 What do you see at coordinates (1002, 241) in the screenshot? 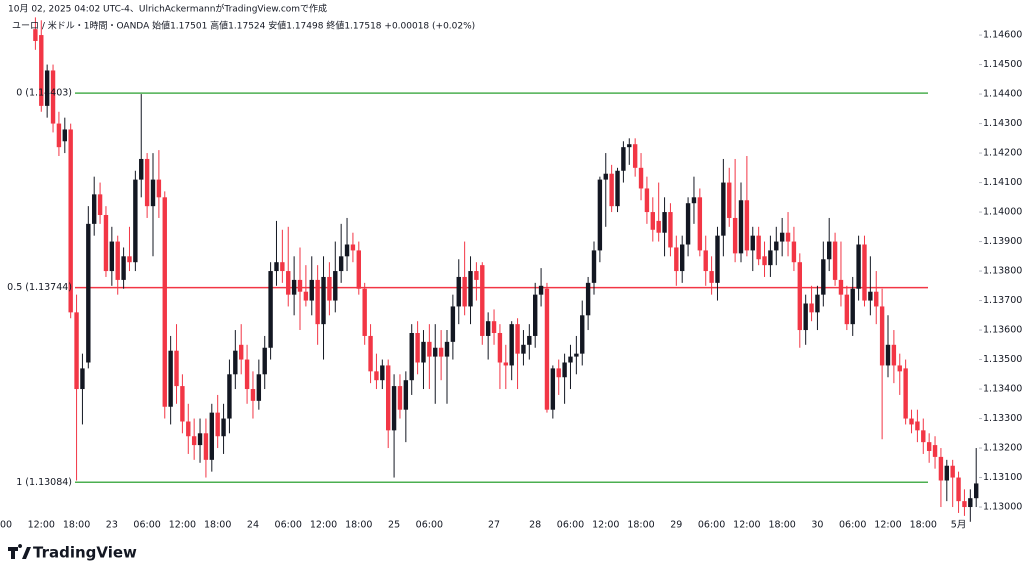
I see `y-tick-label: 1.13900` at bounding box center [1002, 241].